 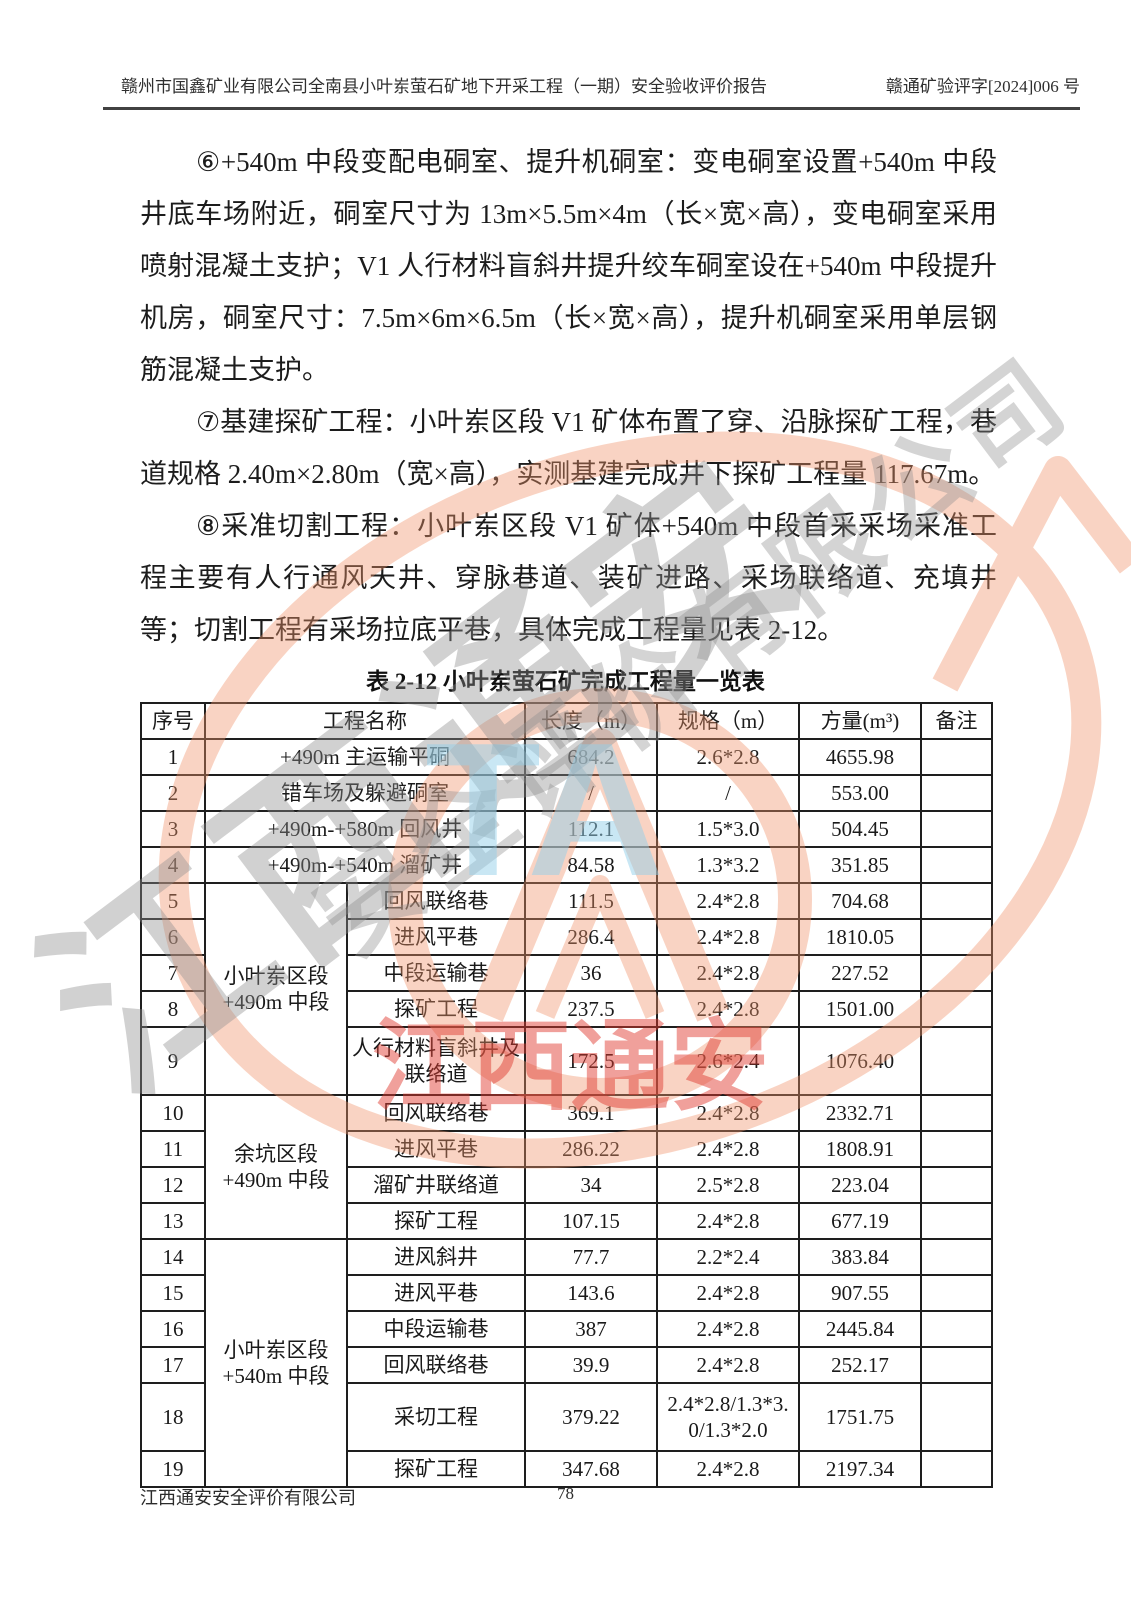 I want to click on cell-volume: 2332.71, so click(x=860, y=1113).